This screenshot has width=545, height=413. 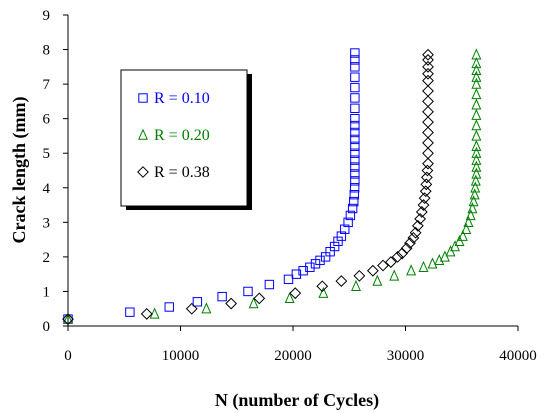 I want to click on legend: R = 0.10 R = 0.20 R = 0.38, so click(x=186, y=139).